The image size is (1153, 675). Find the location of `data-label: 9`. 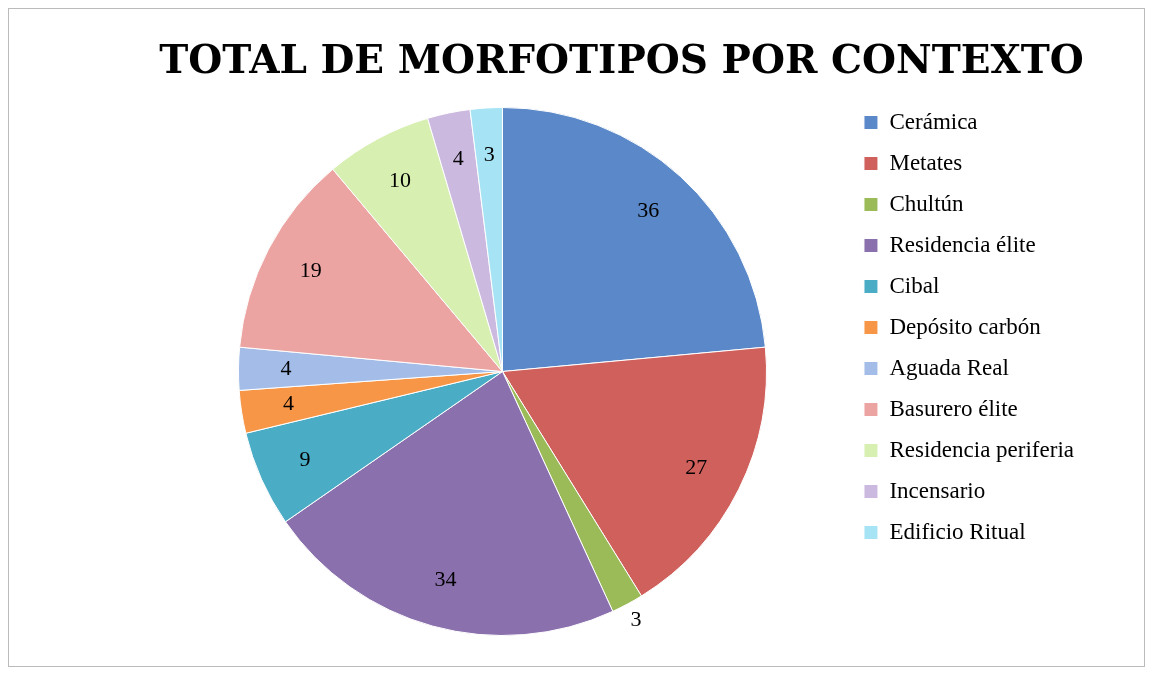

data-label: 9 is located at coordinates (305, 458).